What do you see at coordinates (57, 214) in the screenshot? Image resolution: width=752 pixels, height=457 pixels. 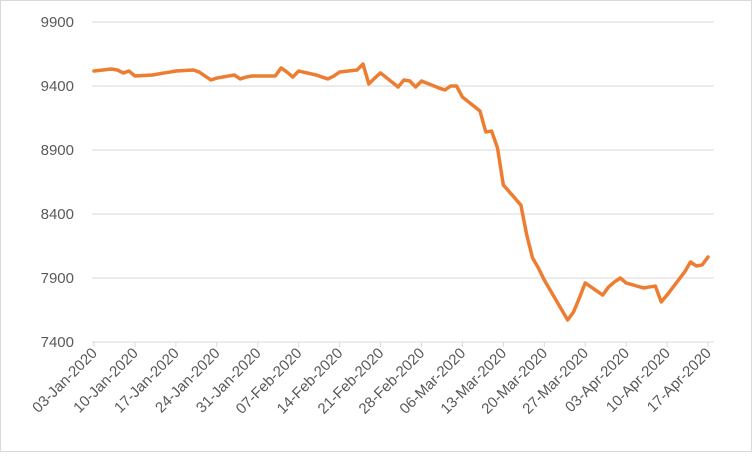 I see `y-tick-label: 8400` at bounding box center [57, 214].